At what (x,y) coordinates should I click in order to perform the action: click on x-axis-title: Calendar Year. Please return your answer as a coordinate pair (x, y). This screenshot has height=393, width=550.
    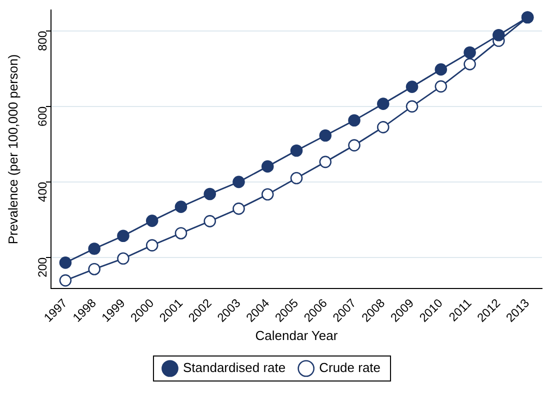
    Looking at the image, I should click on (296, 335).